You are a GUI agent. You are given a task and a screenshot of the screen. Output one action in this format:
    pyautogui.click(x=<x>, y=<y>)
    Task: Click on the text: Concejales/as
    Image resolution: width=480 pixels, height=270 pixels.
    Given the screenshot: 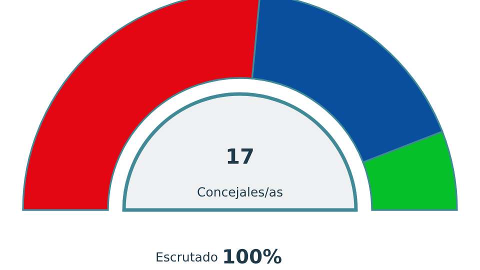 What is the action you would take?
    pyautogui.click(x=240, y=193)
    